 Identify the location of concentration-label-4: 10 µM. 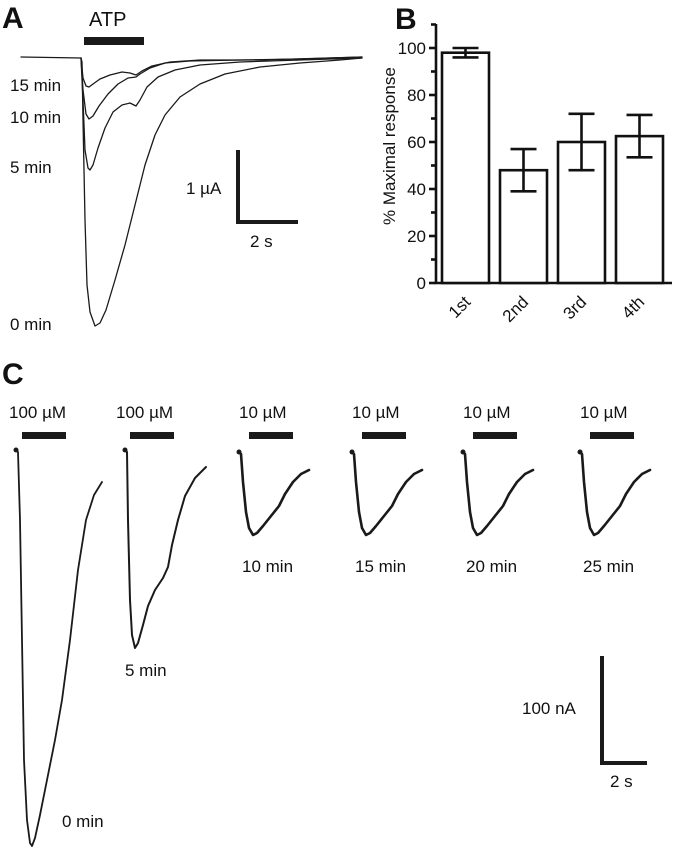
(376, 412).